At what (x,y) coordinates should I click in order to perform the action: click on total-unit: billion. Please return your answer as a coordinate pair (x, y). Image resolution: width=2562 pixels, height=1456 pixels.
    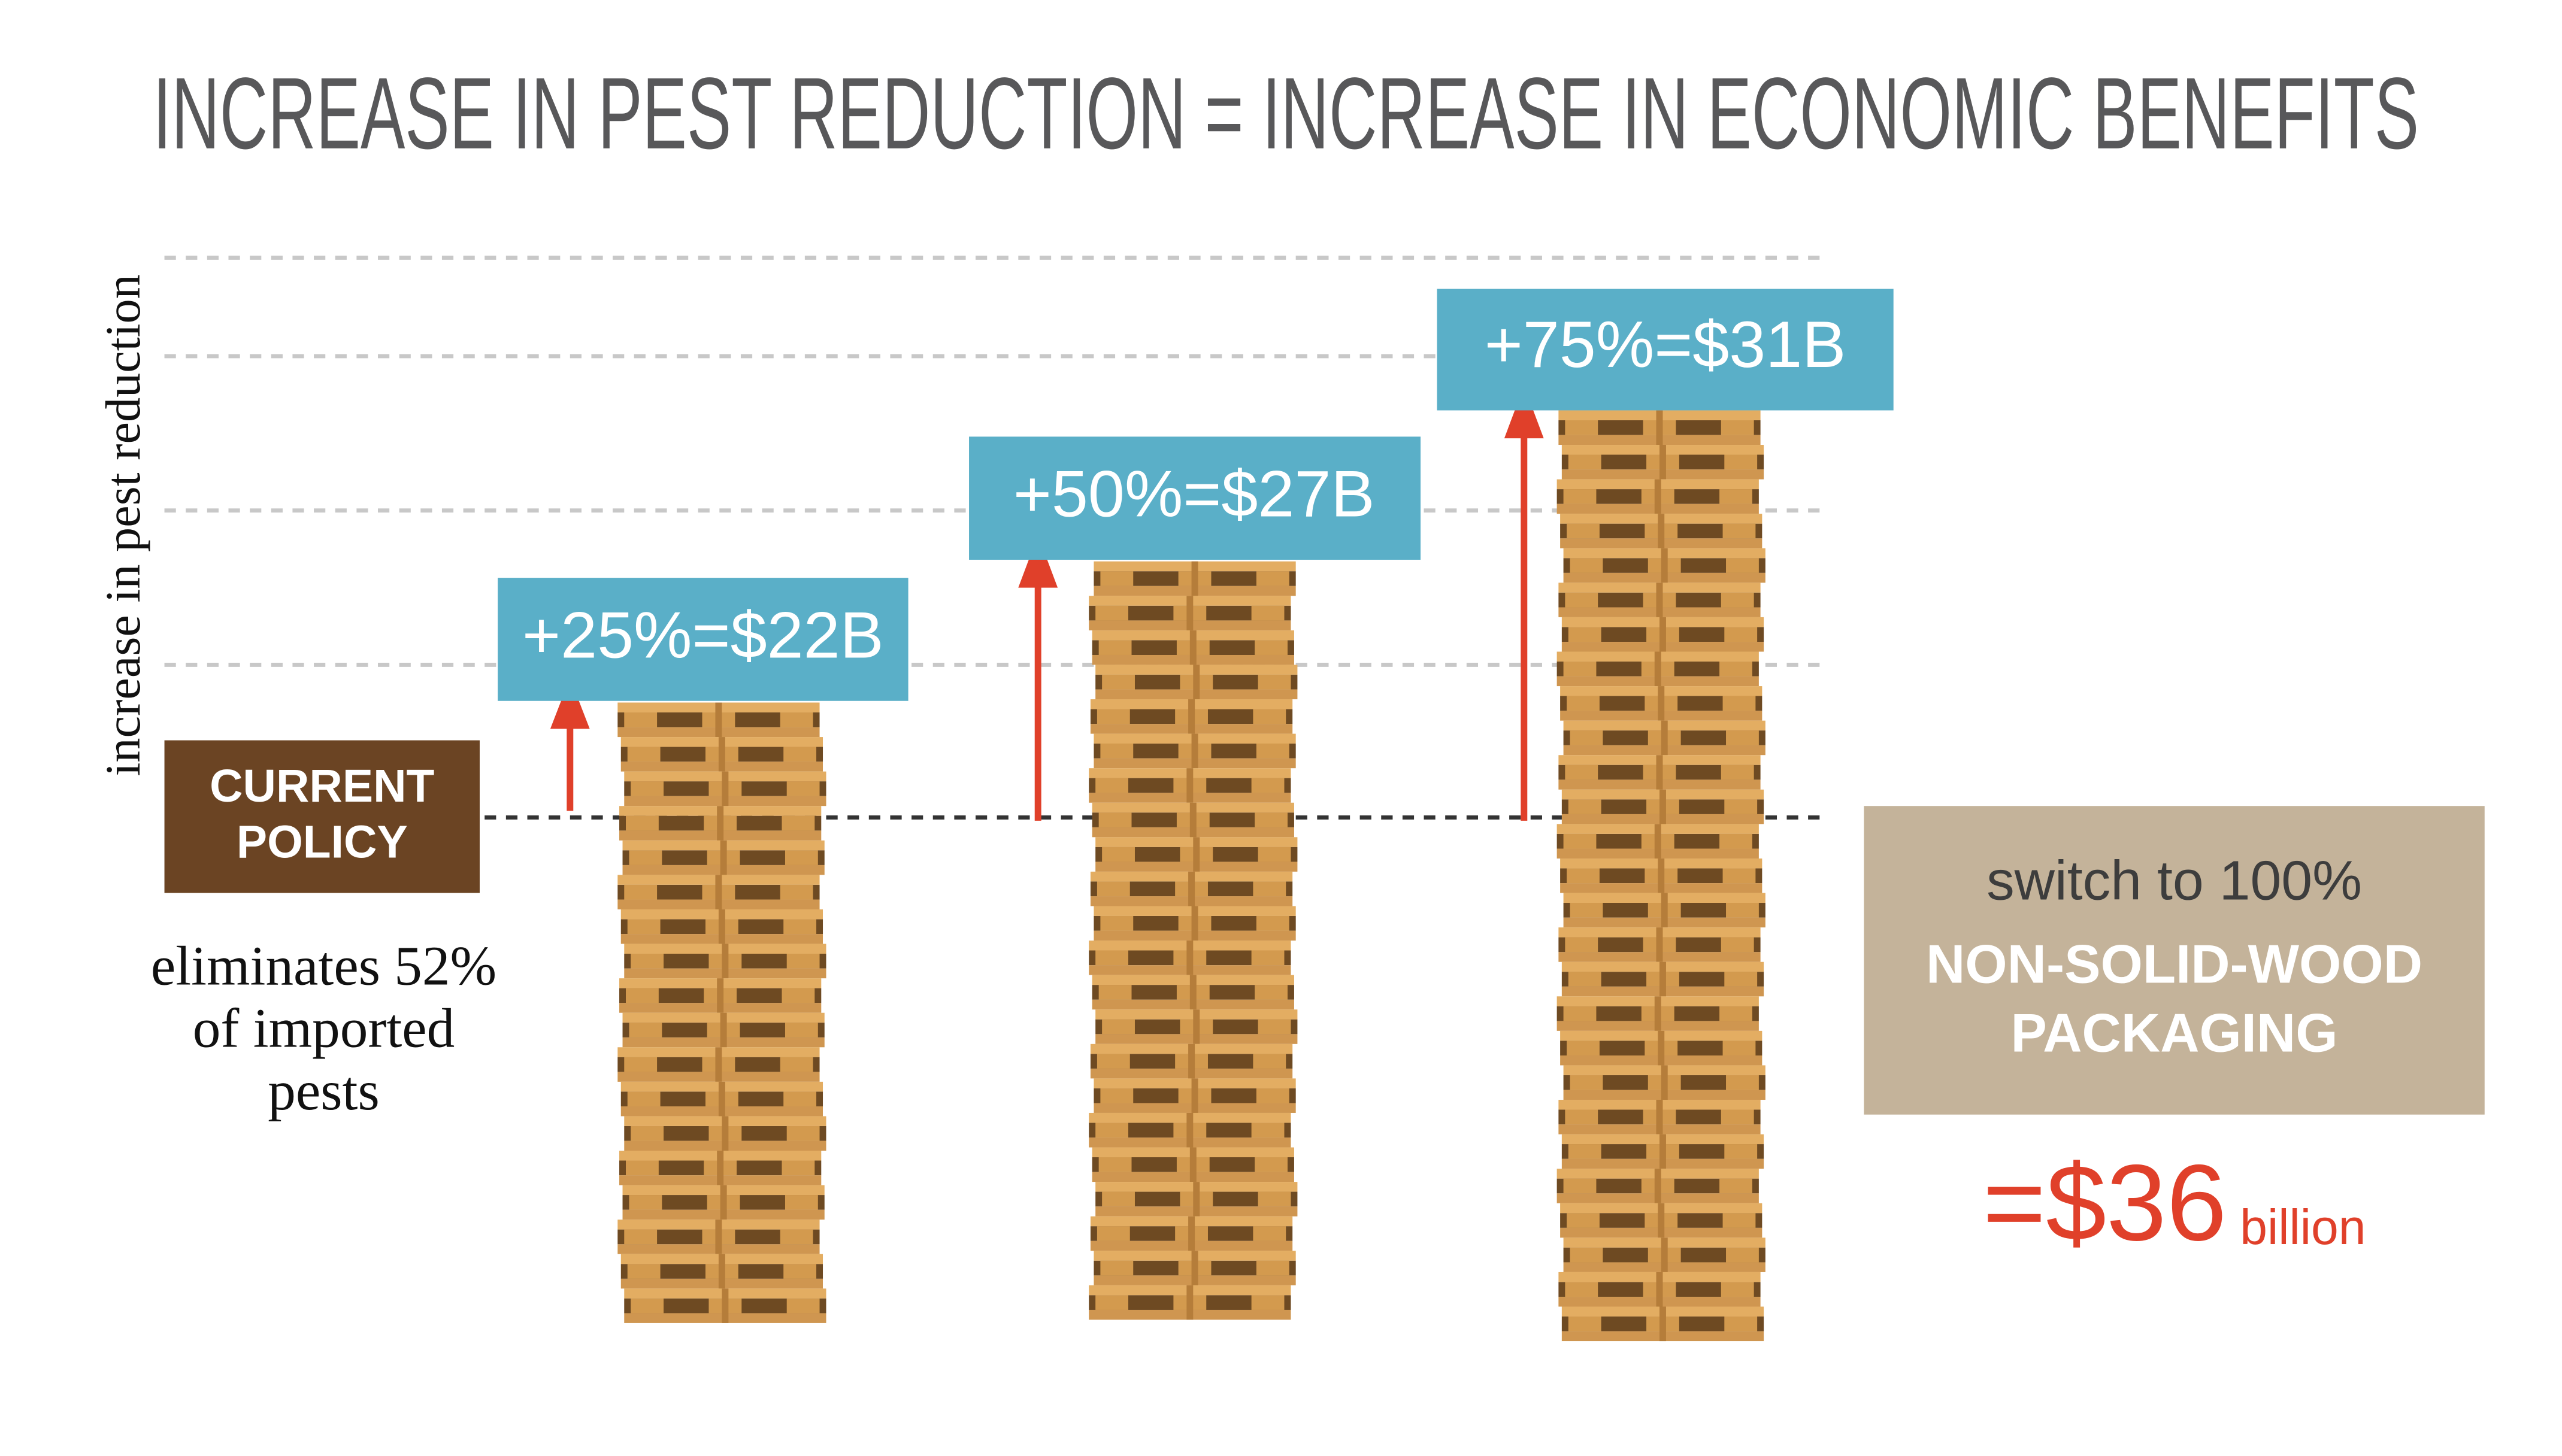
    Looking at the image, I should click on (2303, 1228).